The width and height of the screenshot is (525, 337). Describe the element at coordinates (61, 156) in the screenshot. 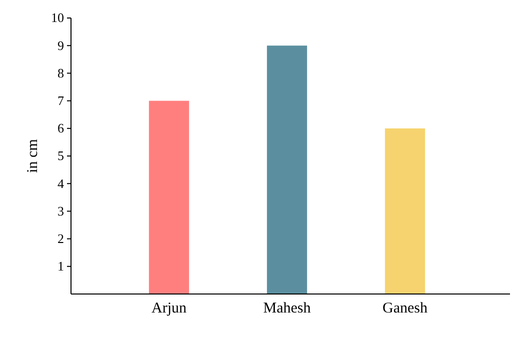

I see `y-tick-label: 5` at that location.